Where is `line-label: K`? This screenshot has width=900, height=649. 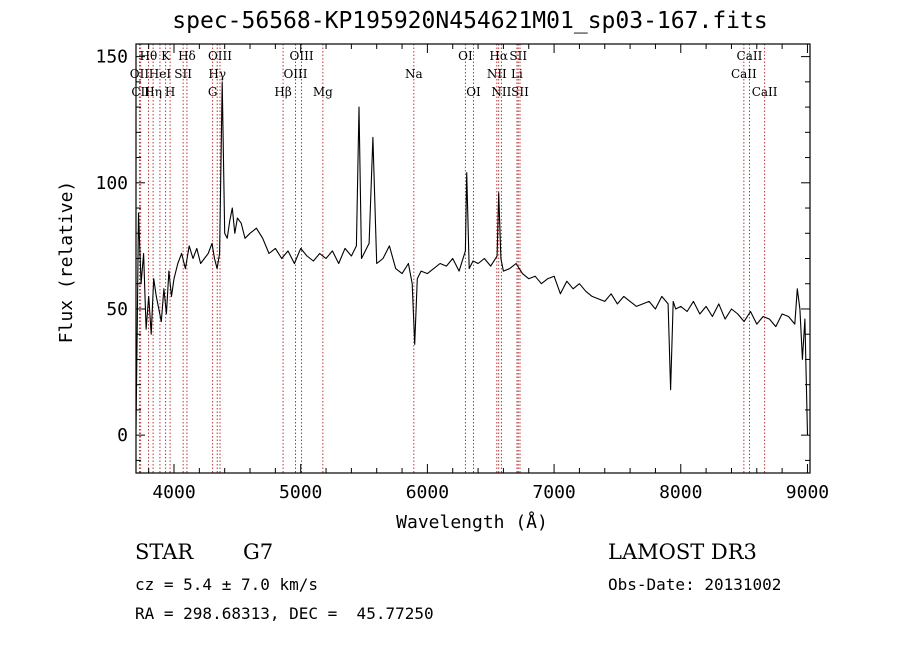
line-label: K is located at coordinates (166, 56).